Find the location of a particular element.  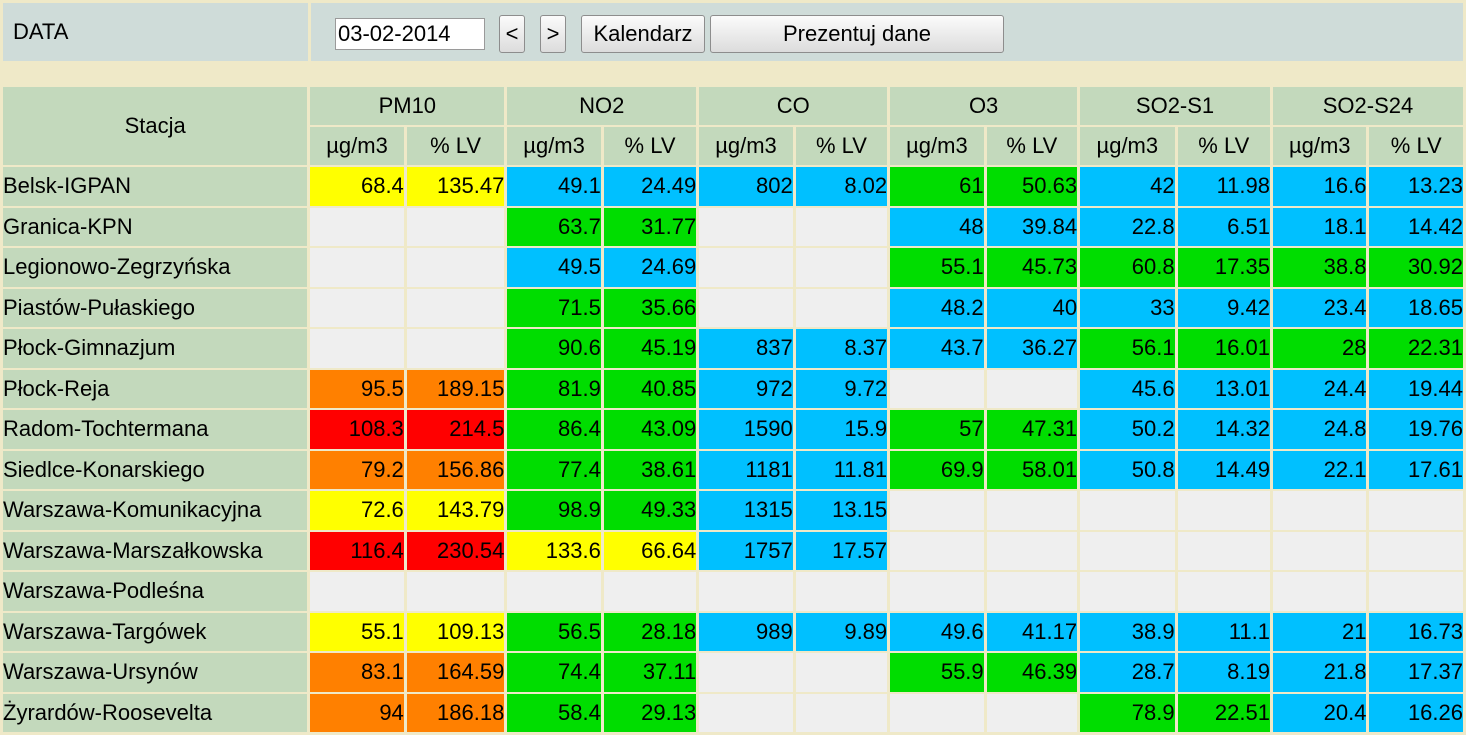

percent-lv-cell: 66.64 is located at coordinates (650, 550).